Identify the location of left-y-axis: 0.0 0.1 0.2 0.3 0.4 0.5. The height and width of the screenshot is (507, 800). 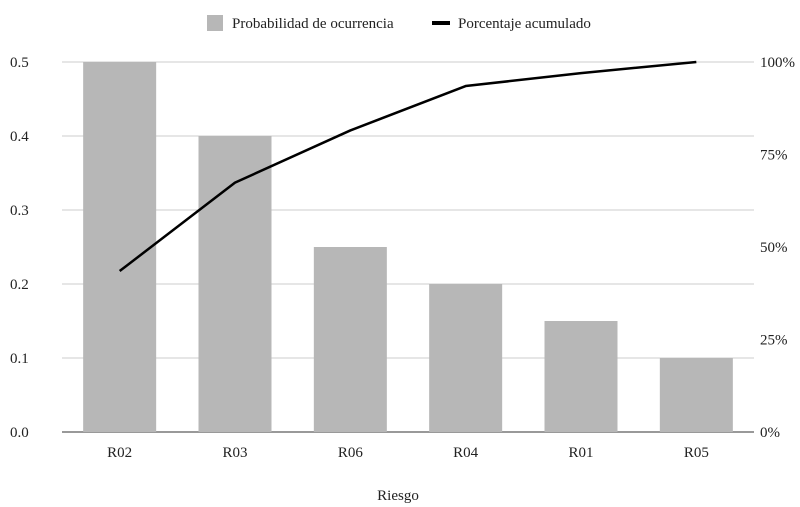
(19, 248).